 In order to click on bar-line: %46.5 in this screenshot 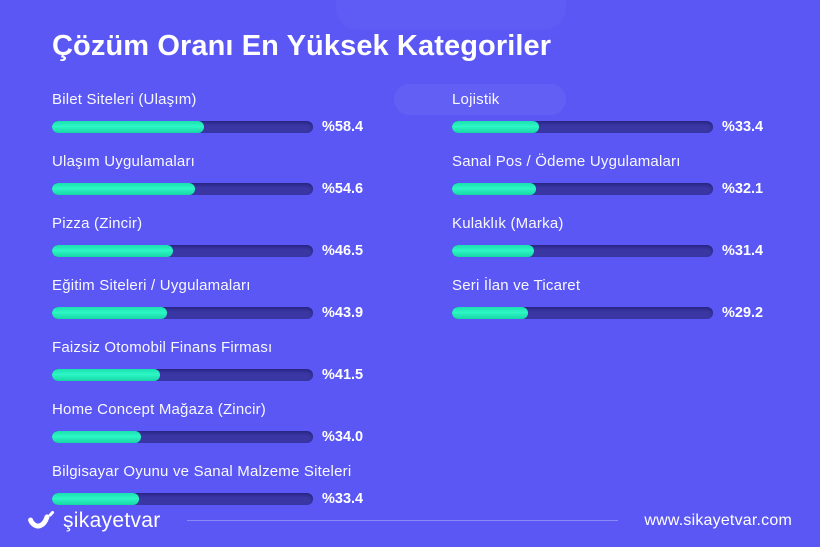, I will do `click(210, 251)`.